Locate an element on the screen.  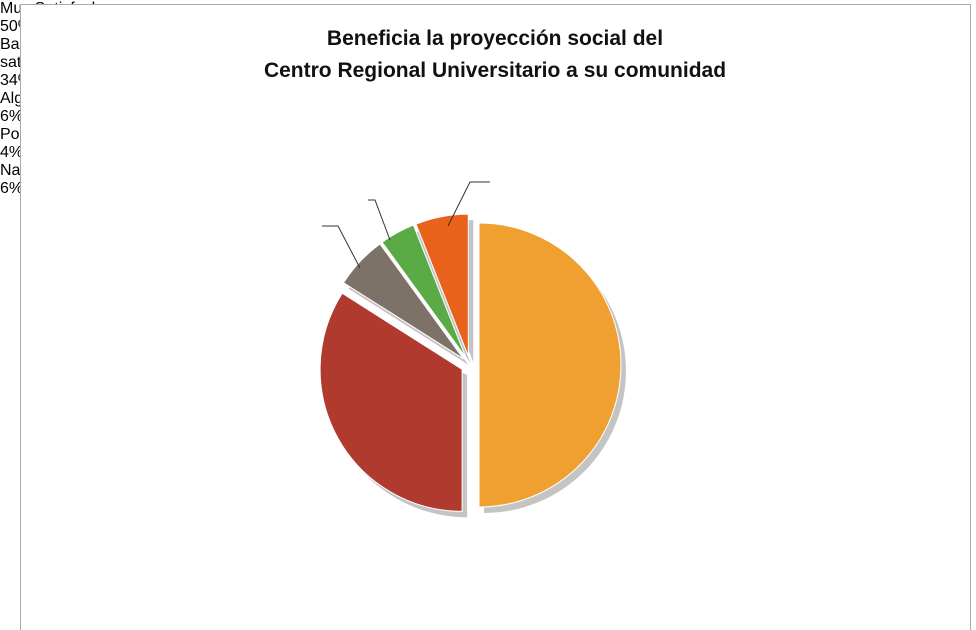
chart-title: Beneficia la proyección social del is located at coordinates (495, 38).